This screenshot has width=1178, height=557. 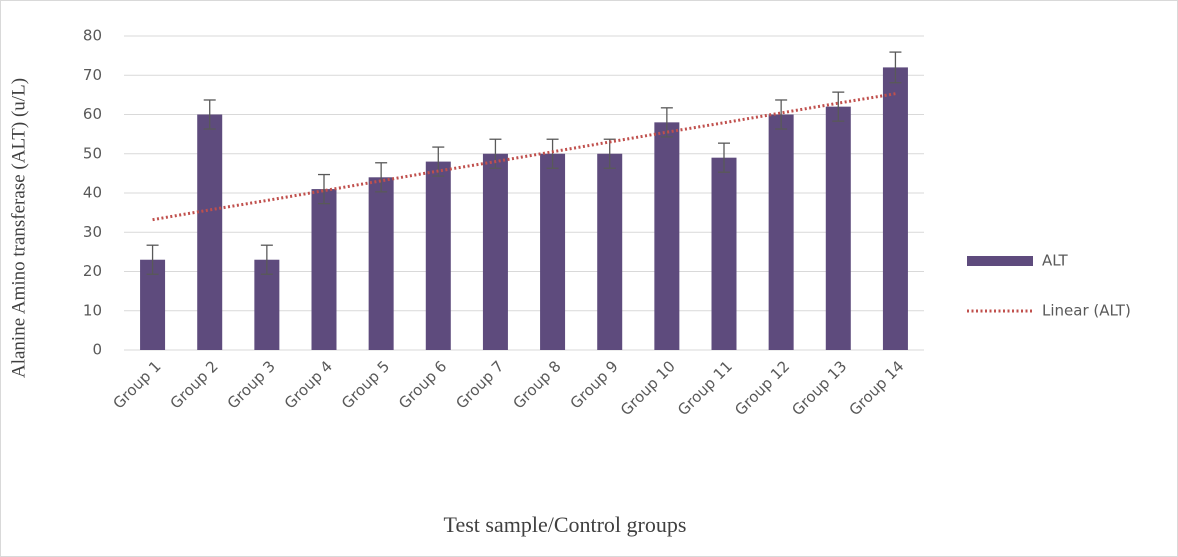 I want to click on y-tick-label: 50, so click(x=92, y=153).